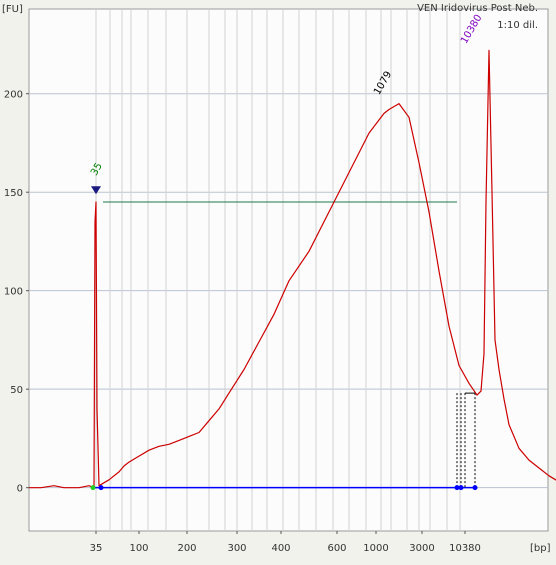 This screenshot has height=565, width=556. What do you see at coordinates (540, 548) in the screenshot?
I see `x-axis-label: [bp]` at bounding box center [540, 548].